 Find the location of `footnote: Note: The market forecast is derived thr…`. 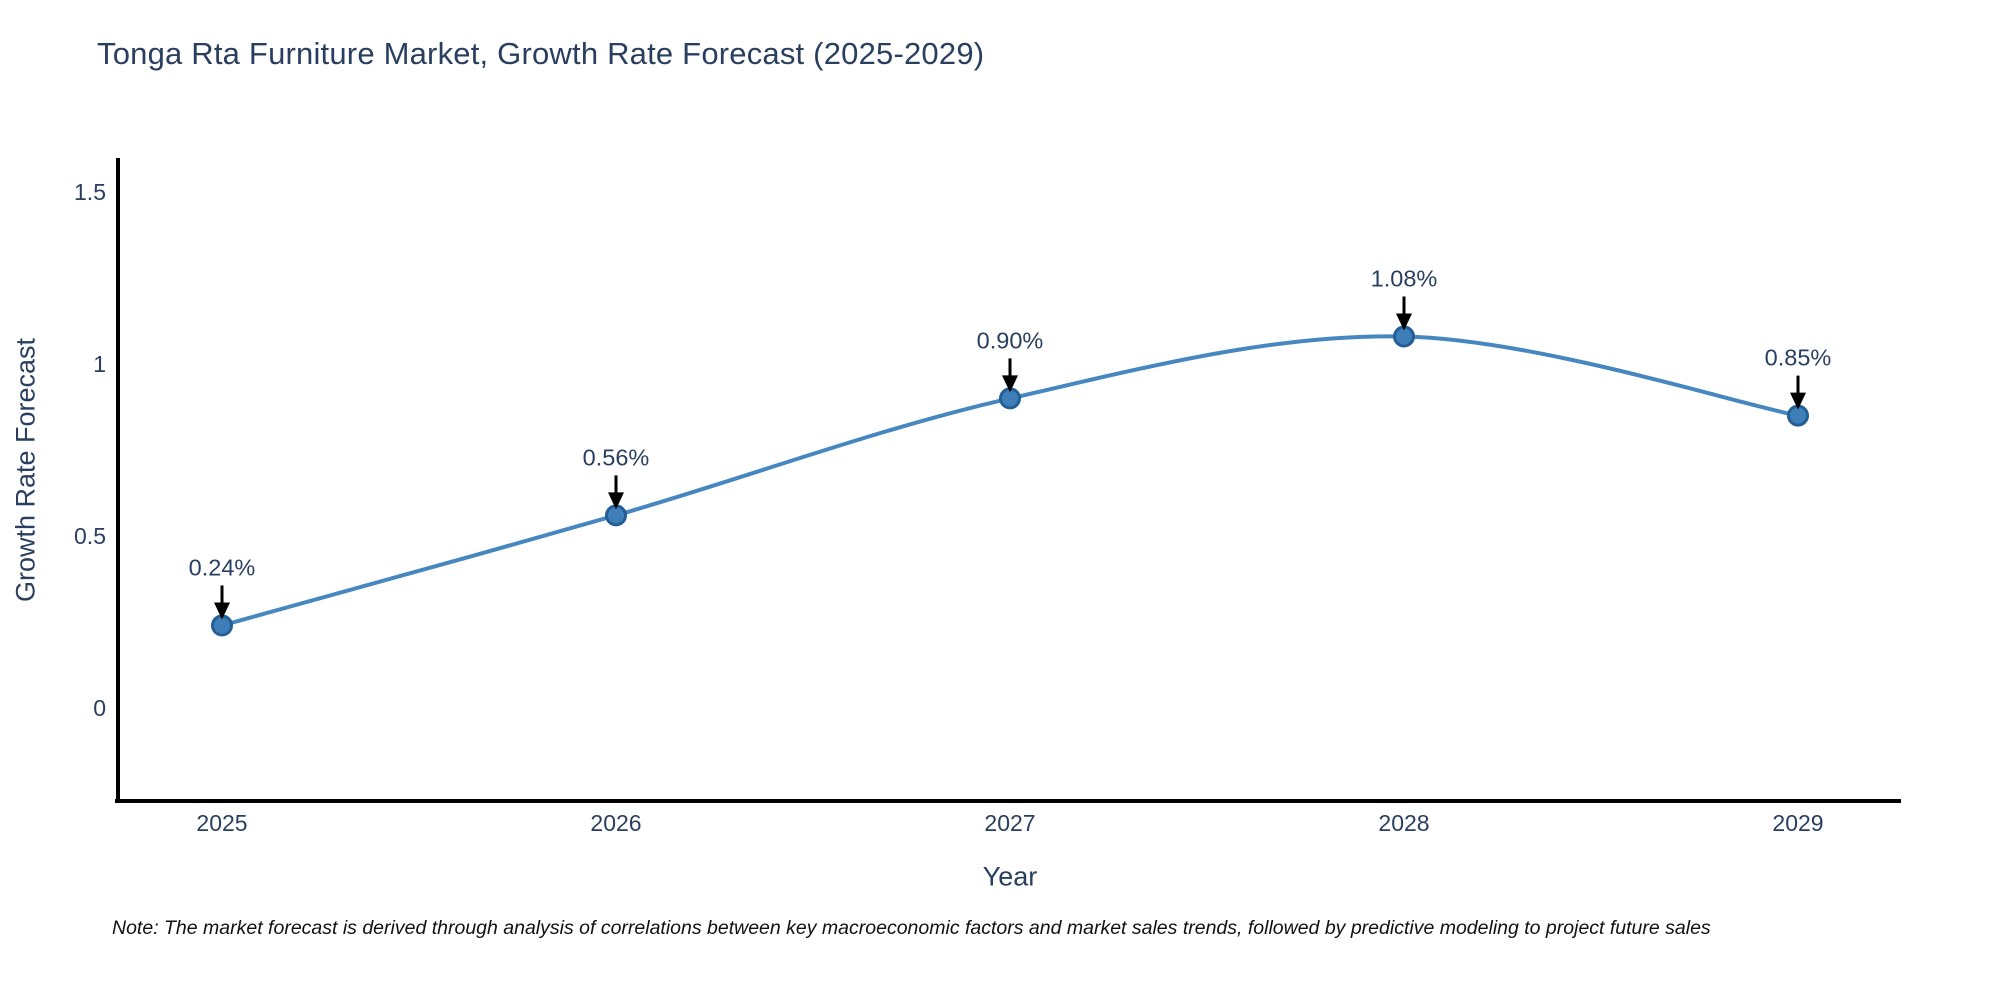

footnote: Note: The market forecast is derived thr… is located at coordinates (911, 928).